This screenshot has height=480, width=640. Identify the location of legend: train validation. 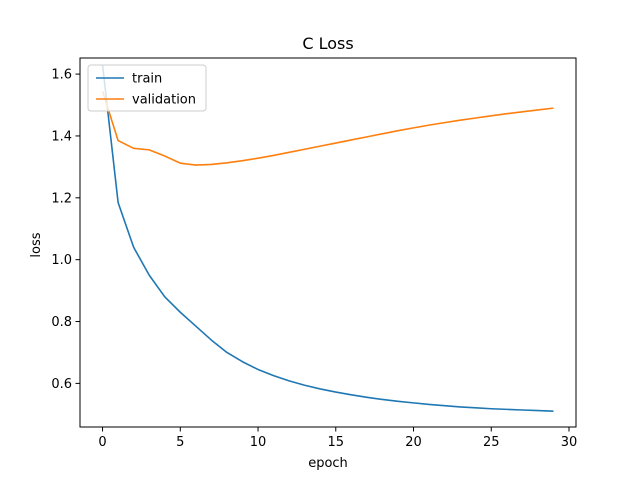
(147, 88).